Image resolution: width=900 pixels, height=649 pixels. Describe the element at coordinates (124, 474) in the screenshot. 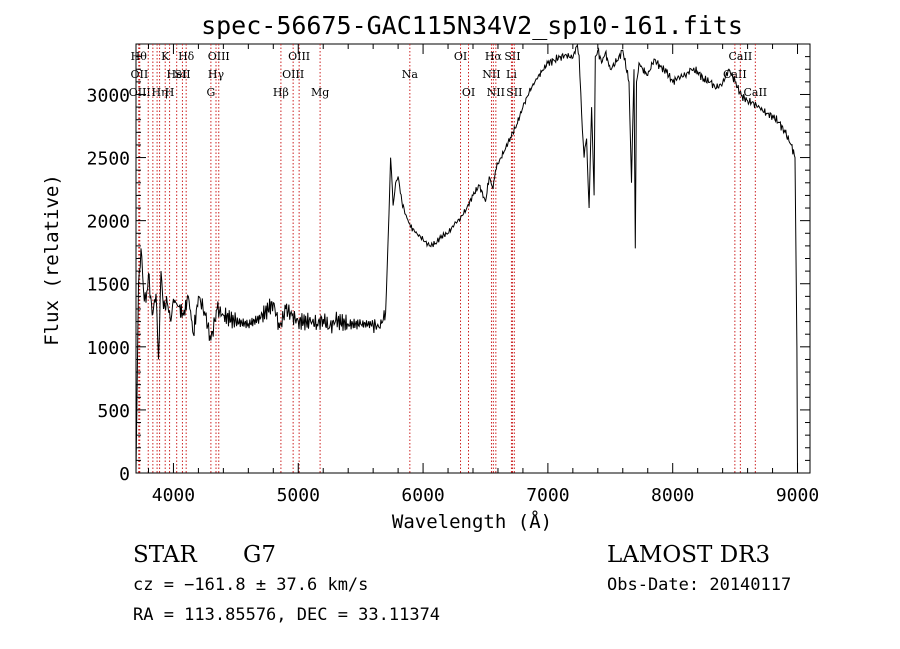

I see `y-tick-label: 0` at that location.